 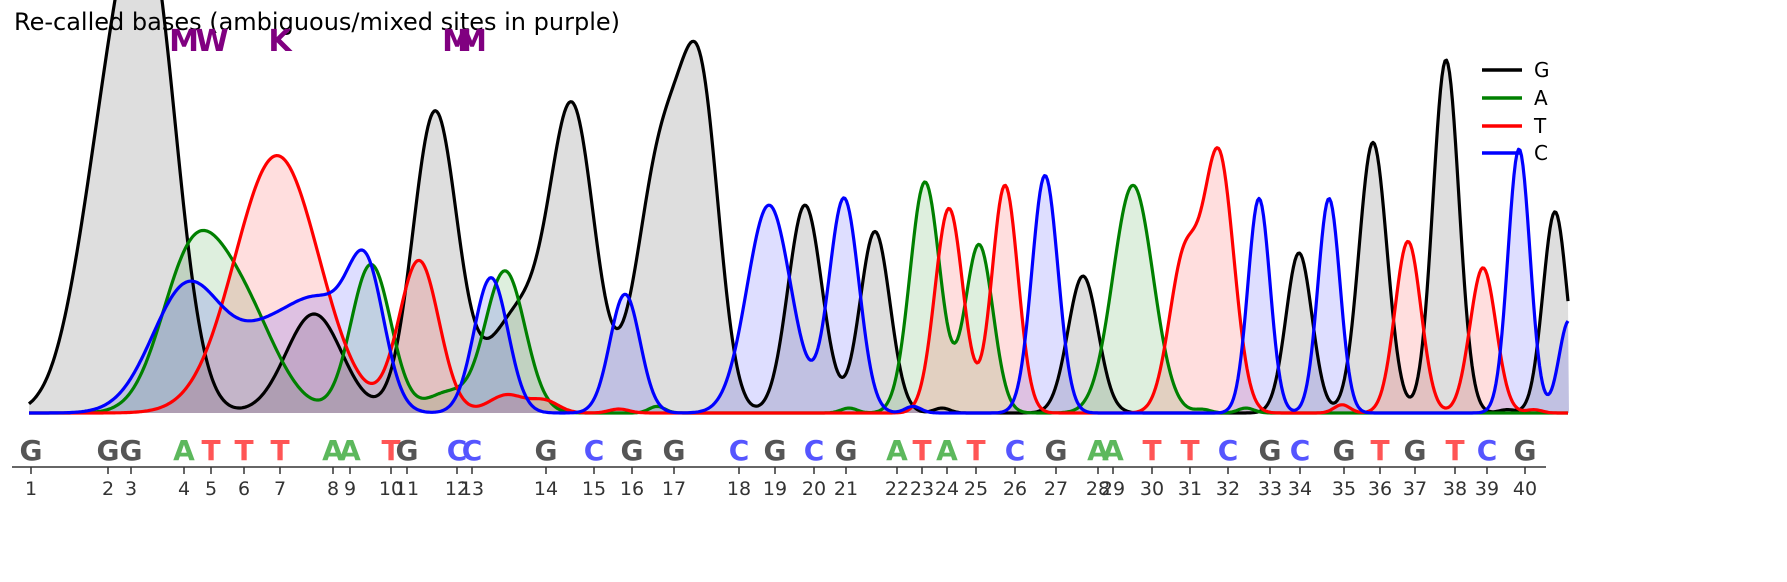 I want to click on x-tick-label-33: 33, so click(x=1270, y=489).